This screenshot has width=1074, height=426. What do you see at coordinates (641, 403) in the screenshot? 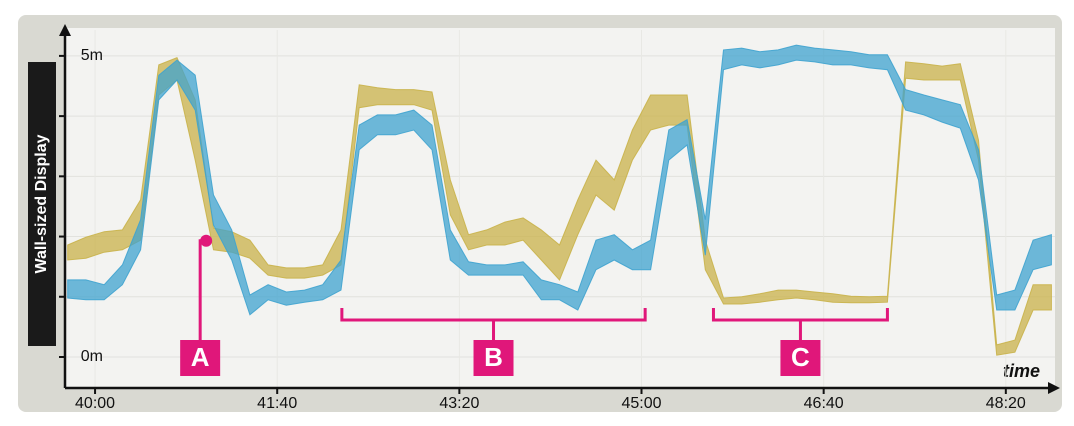
I see `x-tick-label: 45:00` at bounding box center [641, 403].